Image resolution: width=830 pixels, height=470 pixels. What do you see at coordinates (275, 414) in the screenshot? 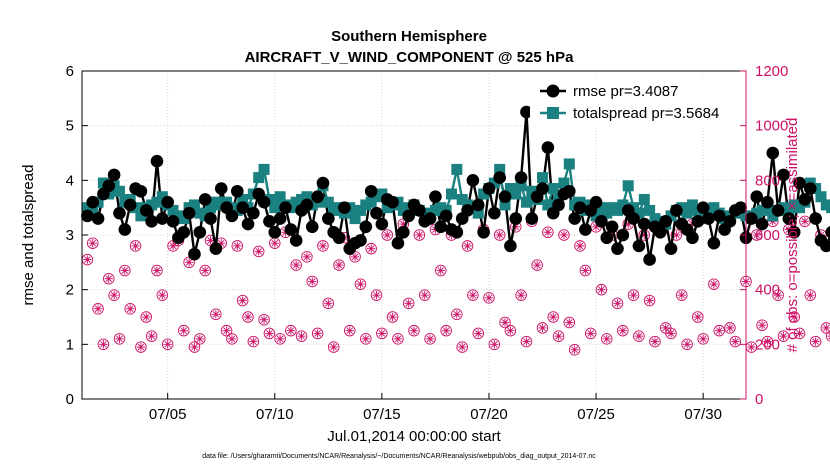
I see `x-tick-label: 07/10` at bounding box center [275, 414].